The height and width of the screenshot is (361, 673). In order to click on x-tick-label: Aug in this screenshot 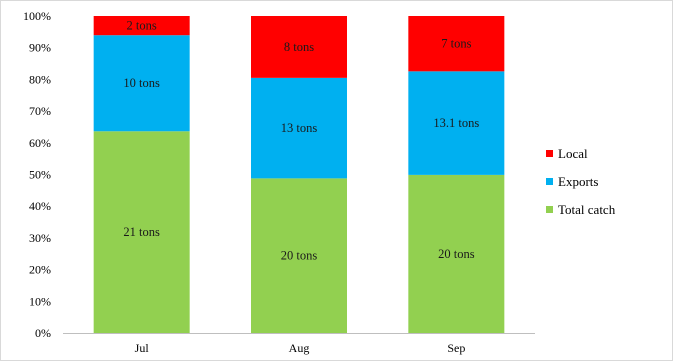, I will do `click(299, 348)`.